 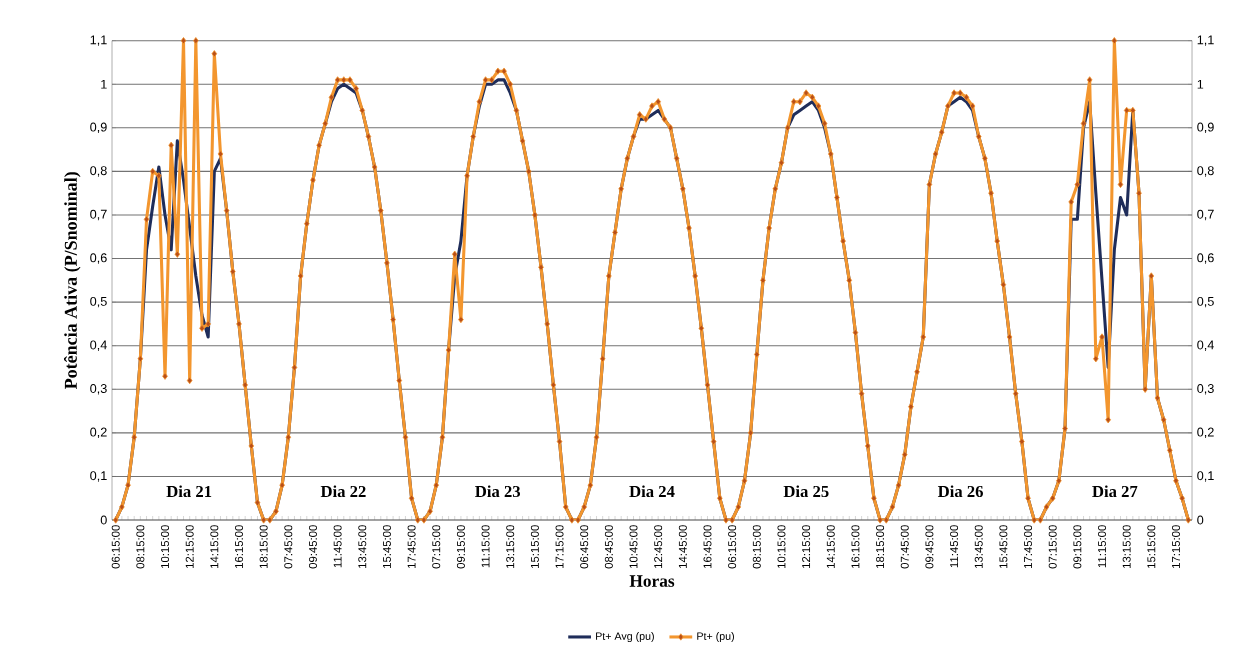 What do you see at coordinates (658, 546) in the screenshot?
I see `x-tick-label: 12:45:00` at bounding box center [658, 546].